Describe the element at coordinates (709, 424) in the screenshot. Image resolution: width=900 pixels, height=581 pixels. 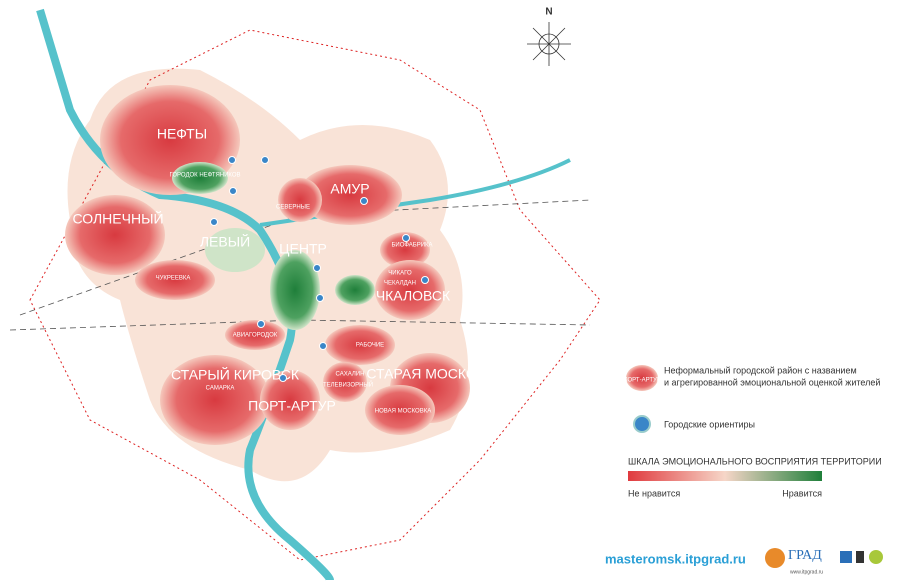
I see `legend-text: Городские ориентиры` at that location.